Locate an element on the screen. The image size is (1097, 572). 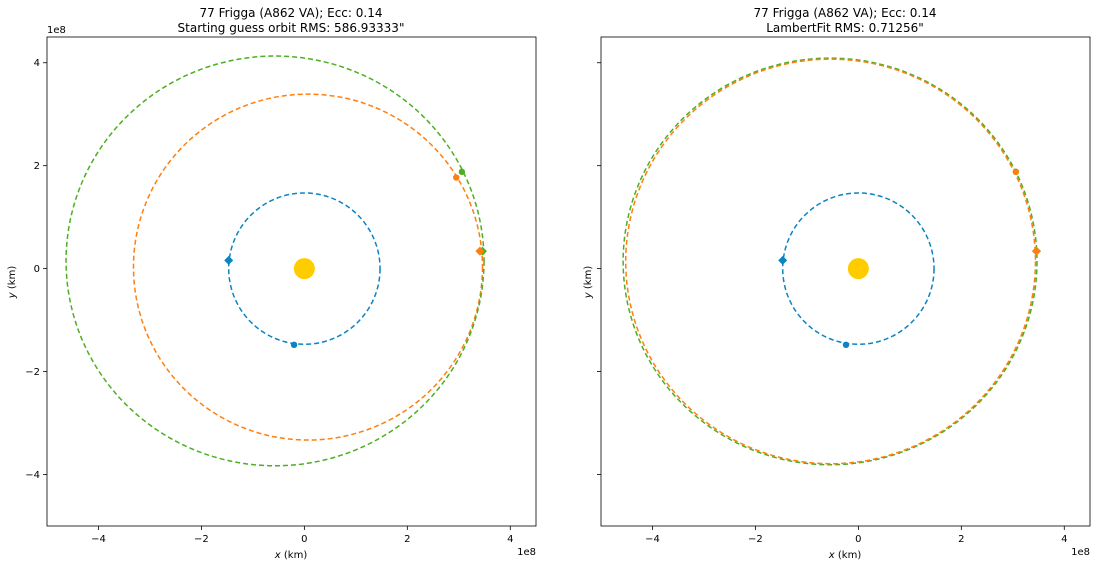
chart-title-line2: Starting guess orbit RMS: 586.93333" is located at coordinates (291, 28).